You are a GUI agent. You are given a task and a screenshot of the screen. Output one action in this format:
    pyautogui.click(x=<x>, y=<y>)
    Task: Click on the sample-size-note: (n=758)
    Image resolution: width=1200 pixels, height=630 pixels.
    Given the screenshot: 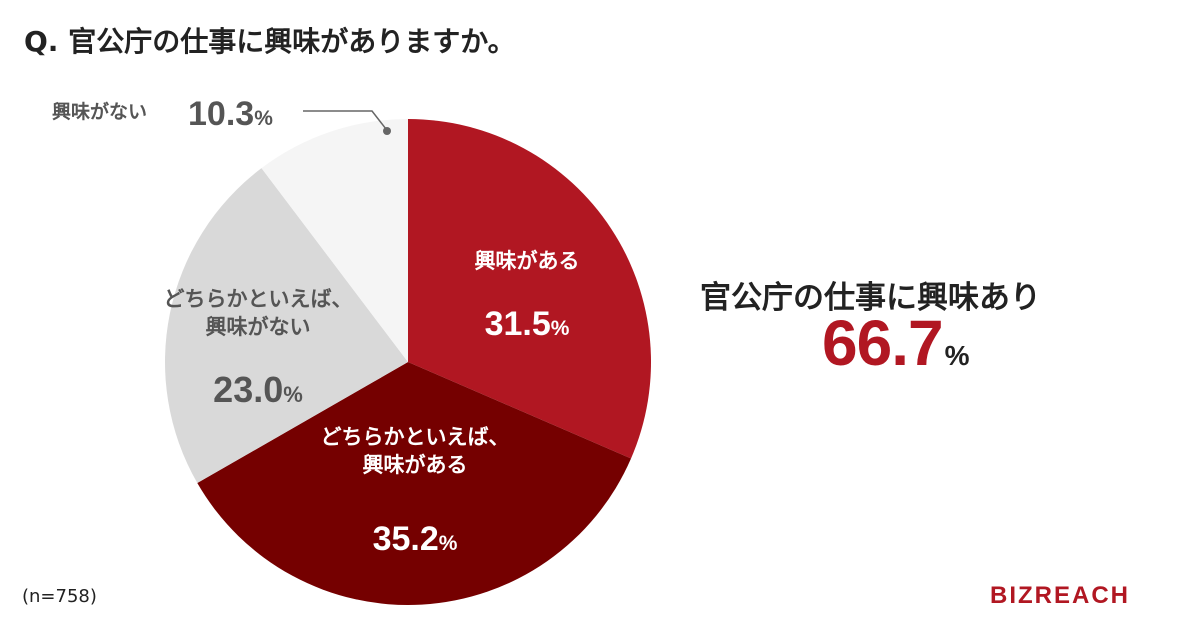 What is the action you would take?
    pyautogui.click(x=59, y=596)
    